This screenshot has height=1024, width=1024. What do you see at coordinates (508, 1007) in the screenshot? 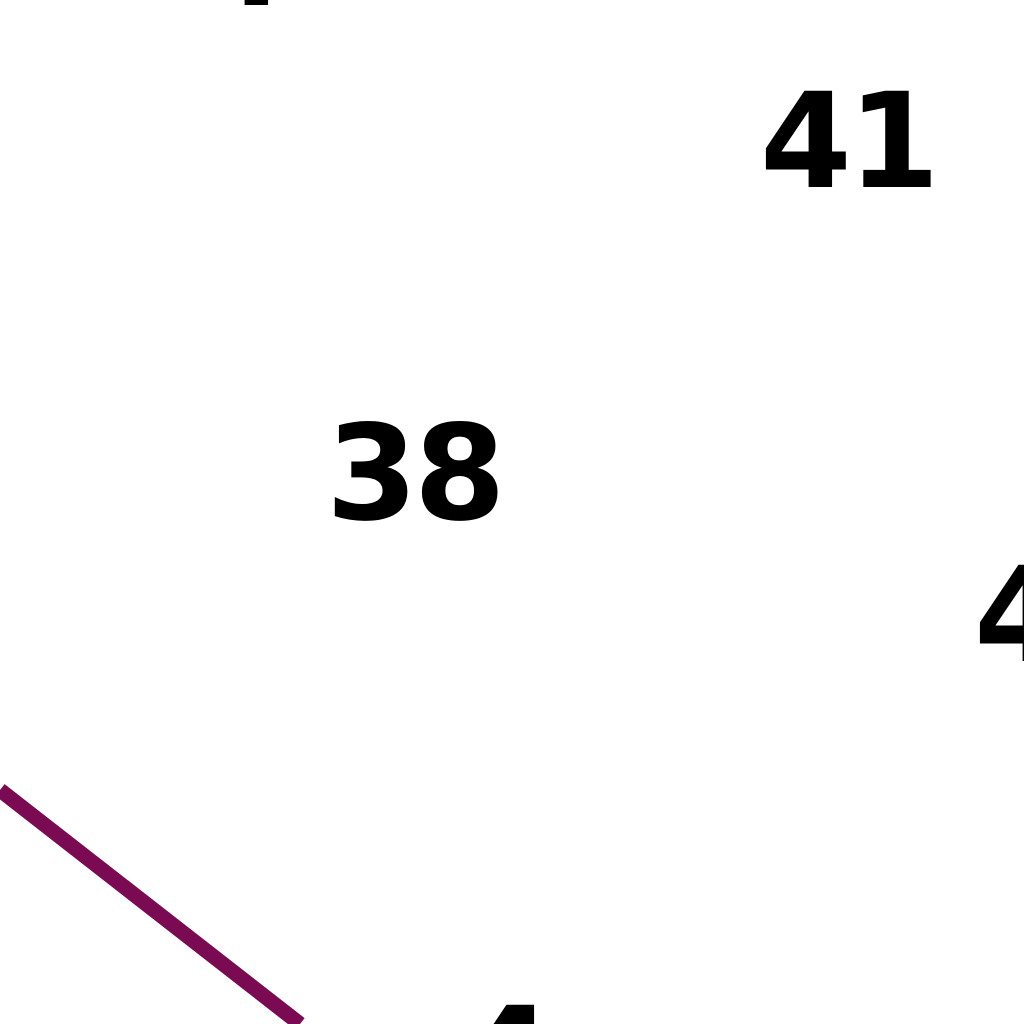
I see `depth-sounding-partial-bottom: 4` at bounding box center [508, 1007].